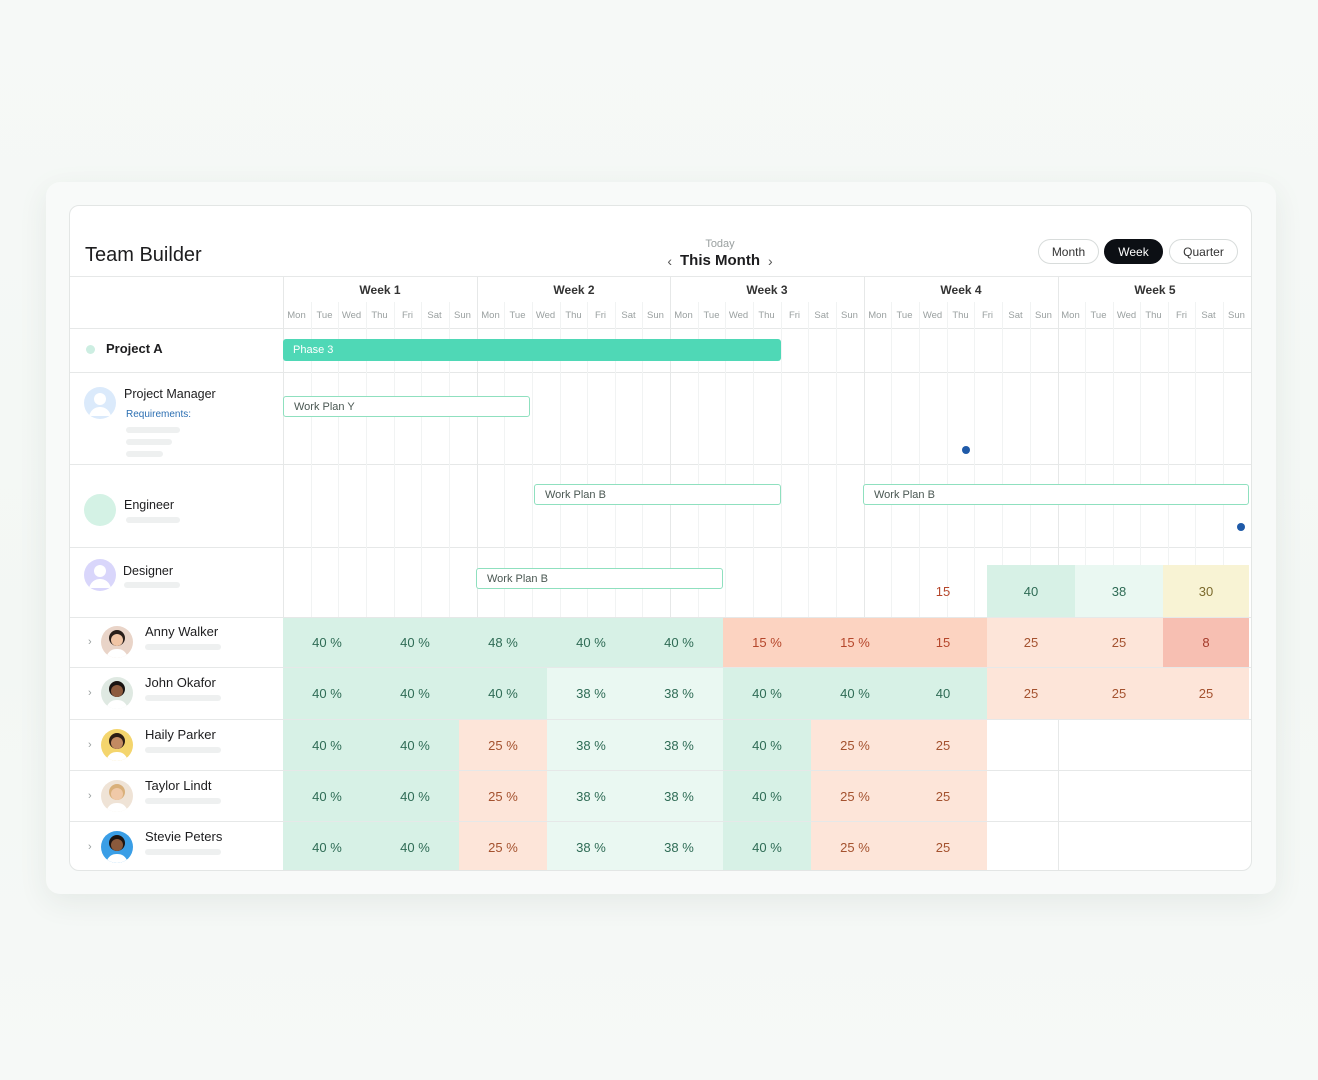 The width and height of the screenshot is (1318, 1080). What do you see at coordinates (1031, 591) in the screenshot?
I see `capacity-cell: 40` at bounding box center [1031, 591].